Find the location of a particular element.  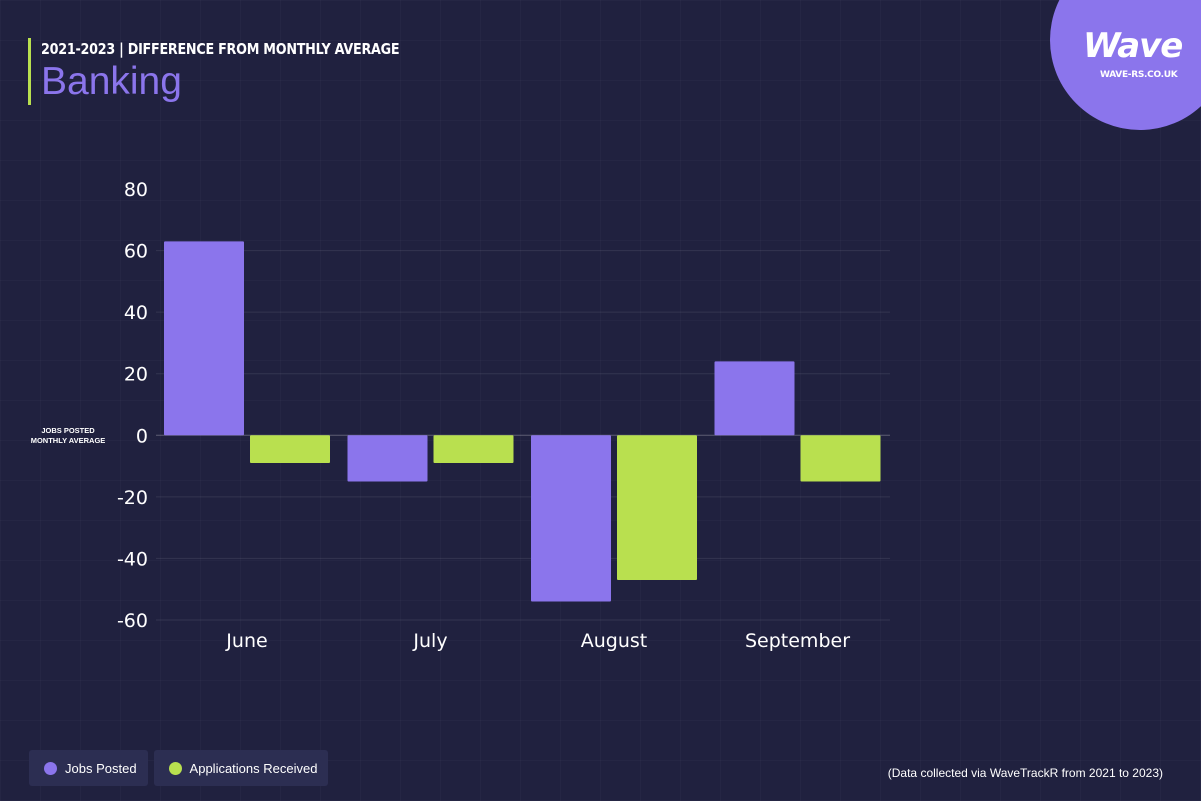

y-tick-label: 40 is located at coordinates (136, 313).